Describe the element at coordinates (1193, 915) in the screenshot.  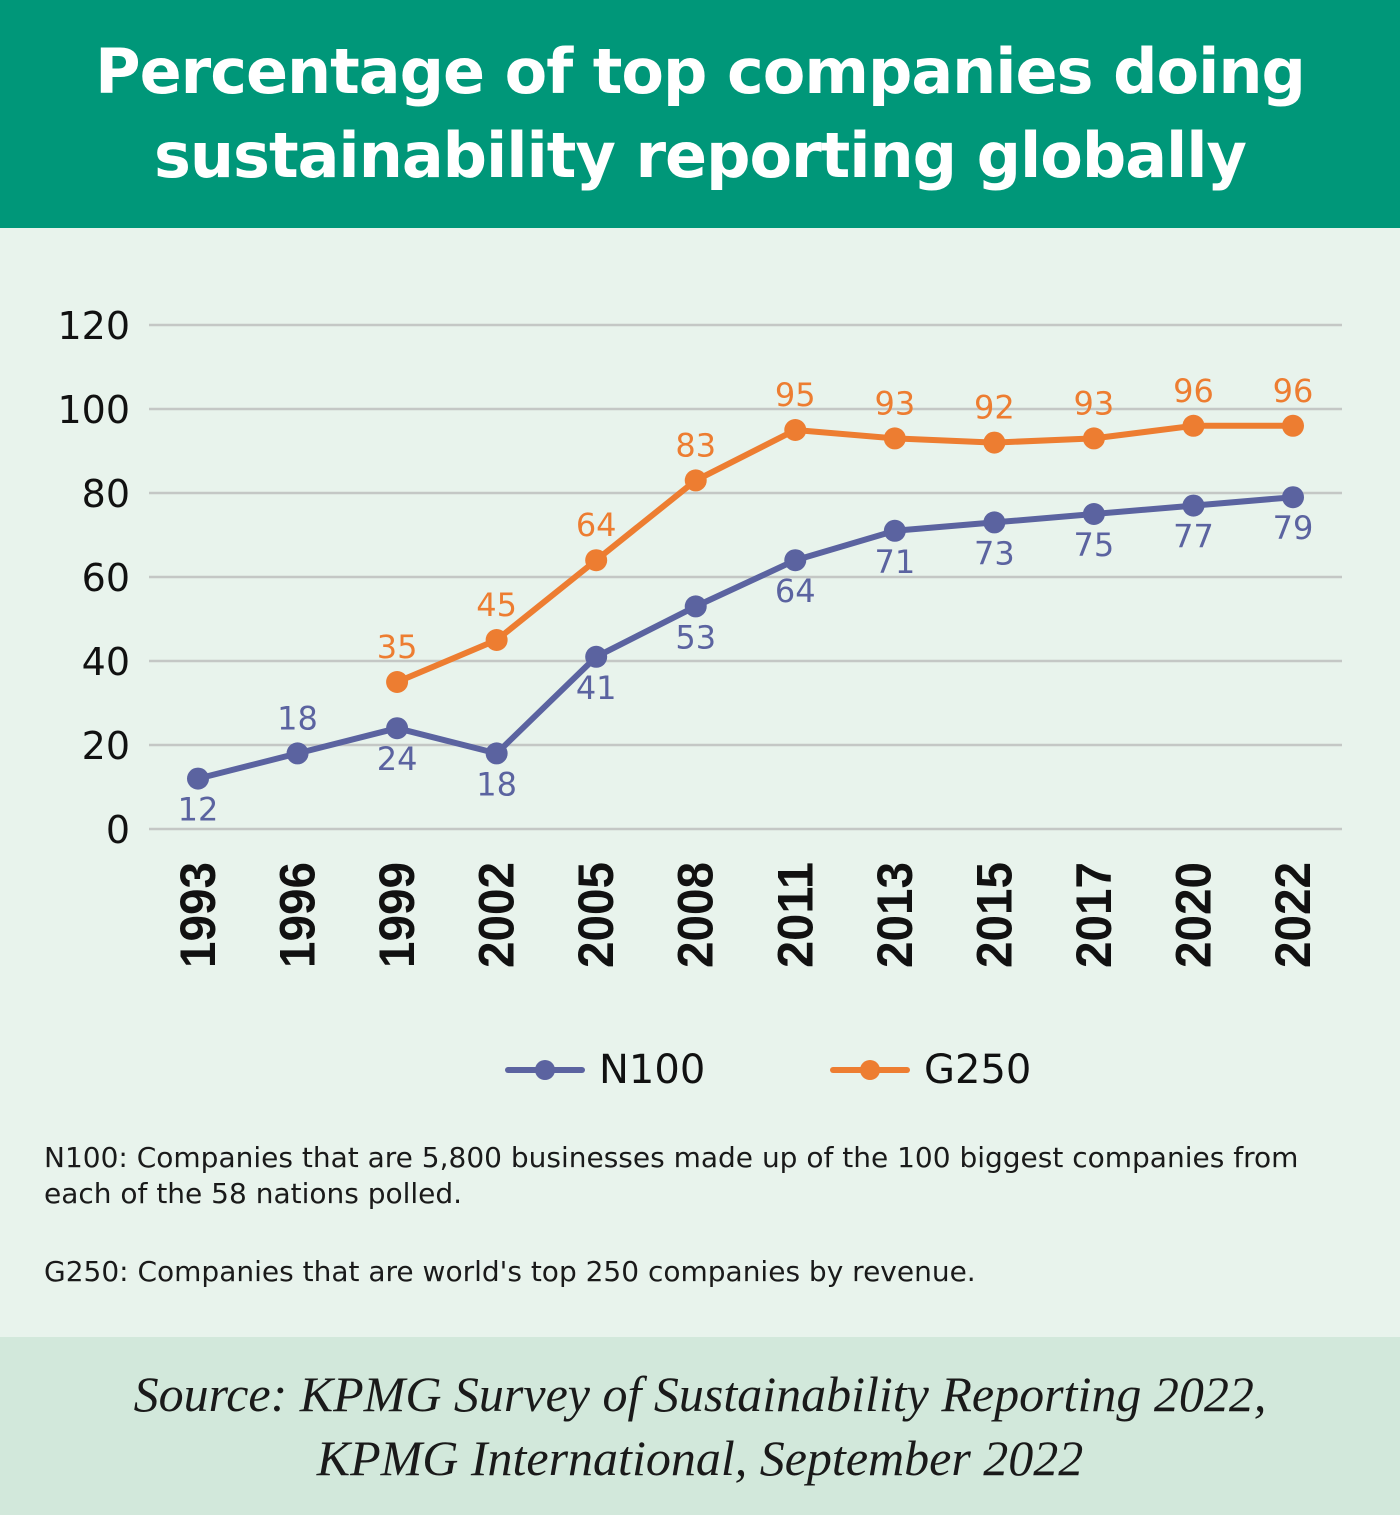
I see `x-tick-label: 2020` at that location.